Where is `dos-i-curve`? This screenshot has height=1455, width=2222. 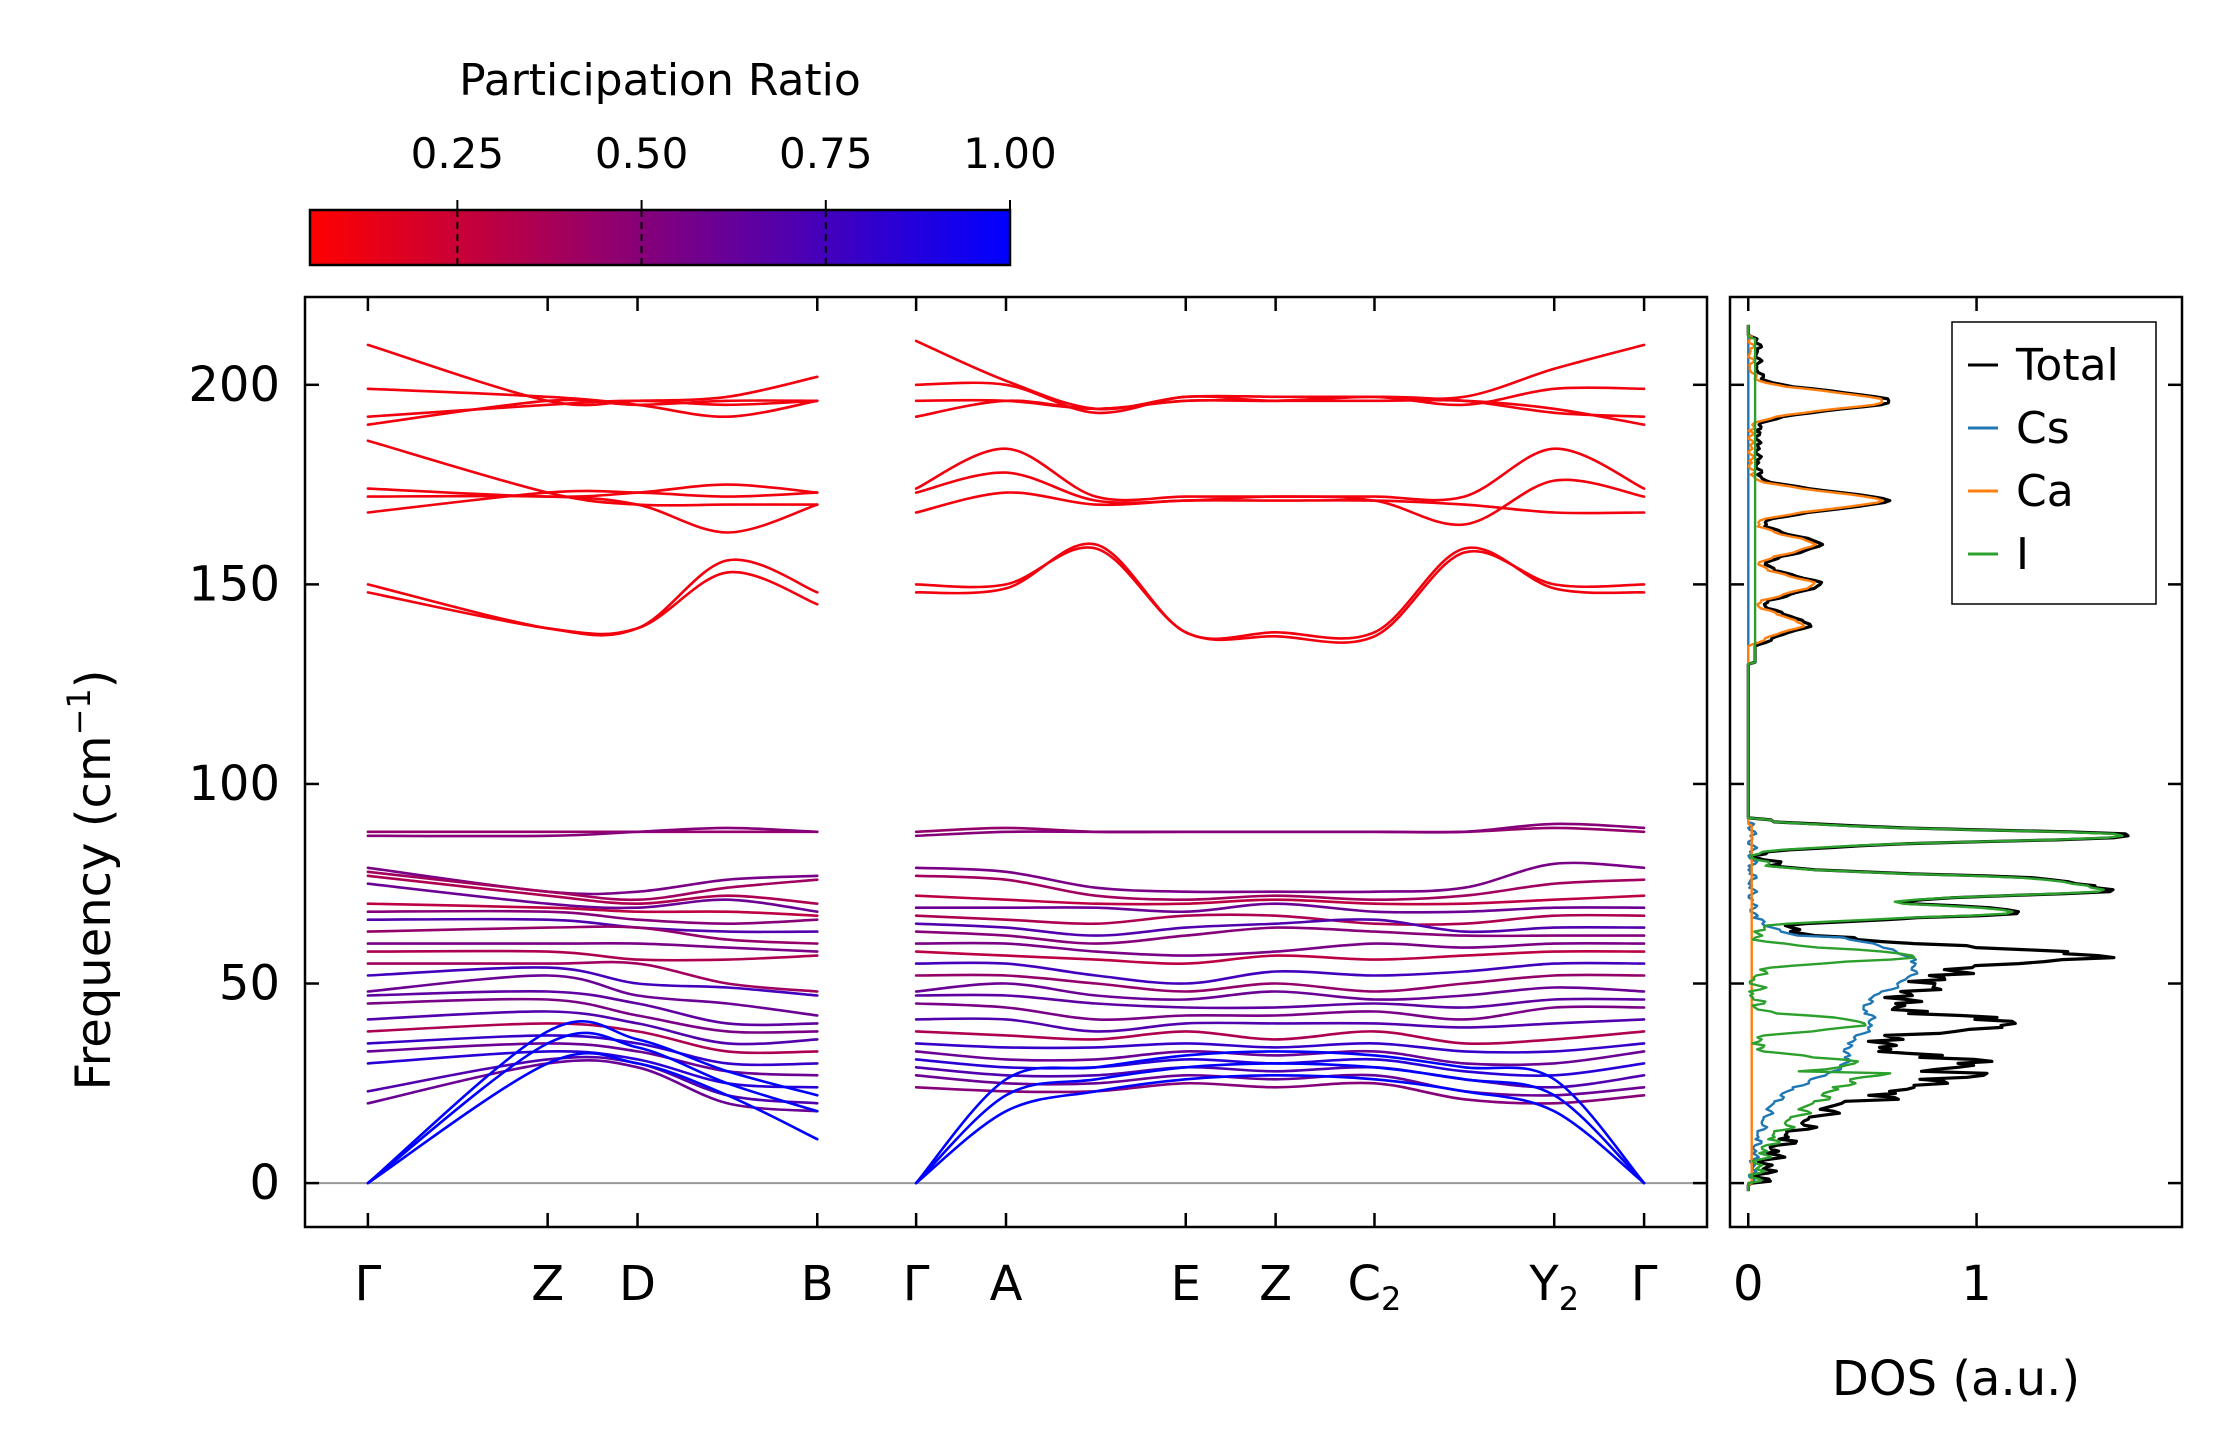
dos-i-curve is located at coordinates (1935, 758).